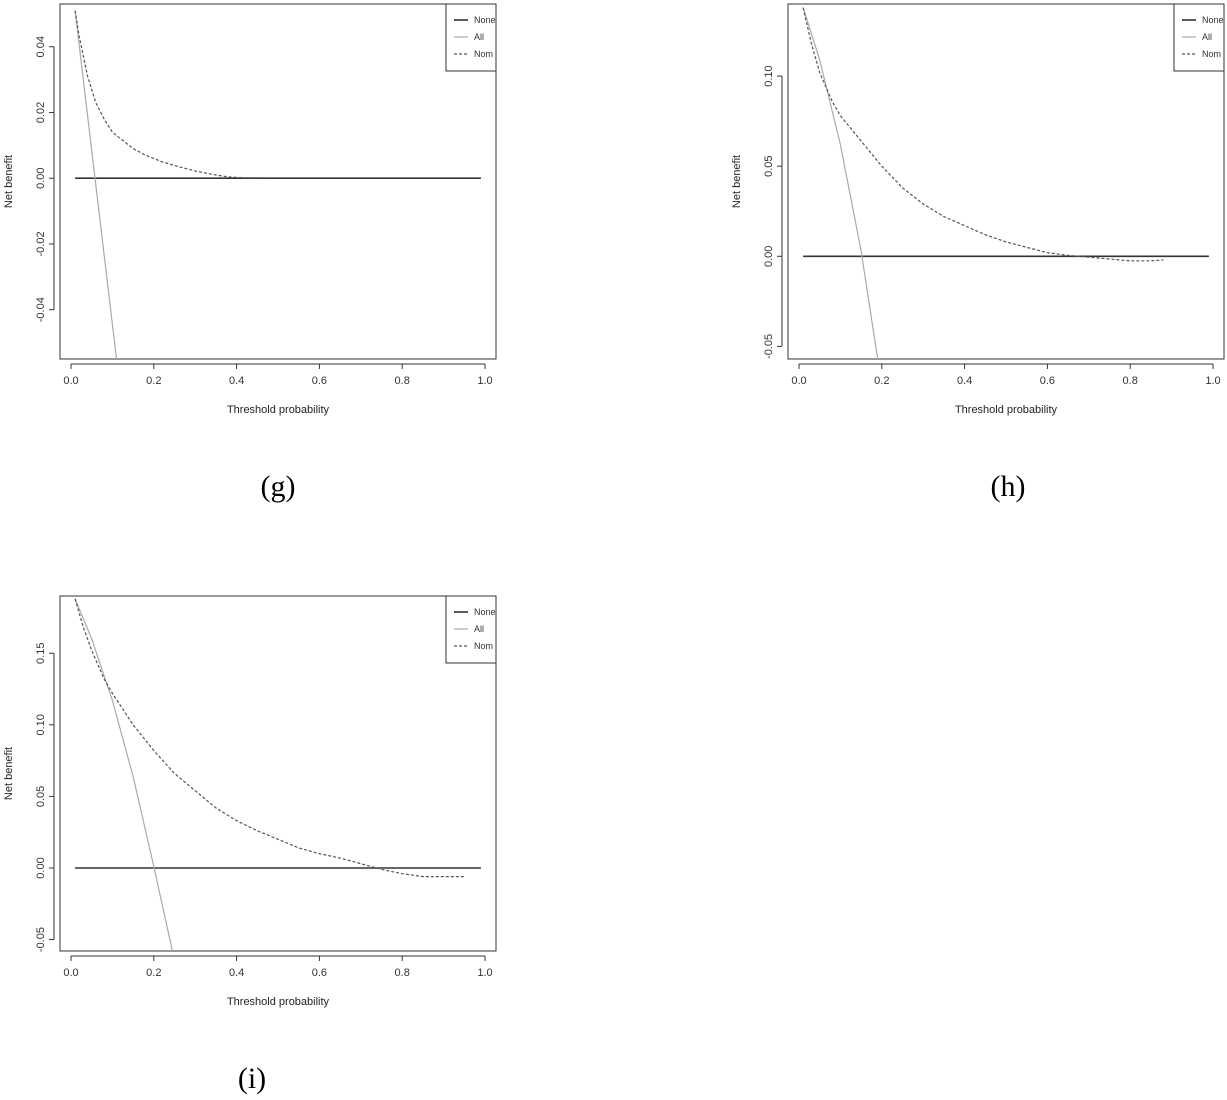  I want to click on y-tick-label: 0.15, so click(41, 653).